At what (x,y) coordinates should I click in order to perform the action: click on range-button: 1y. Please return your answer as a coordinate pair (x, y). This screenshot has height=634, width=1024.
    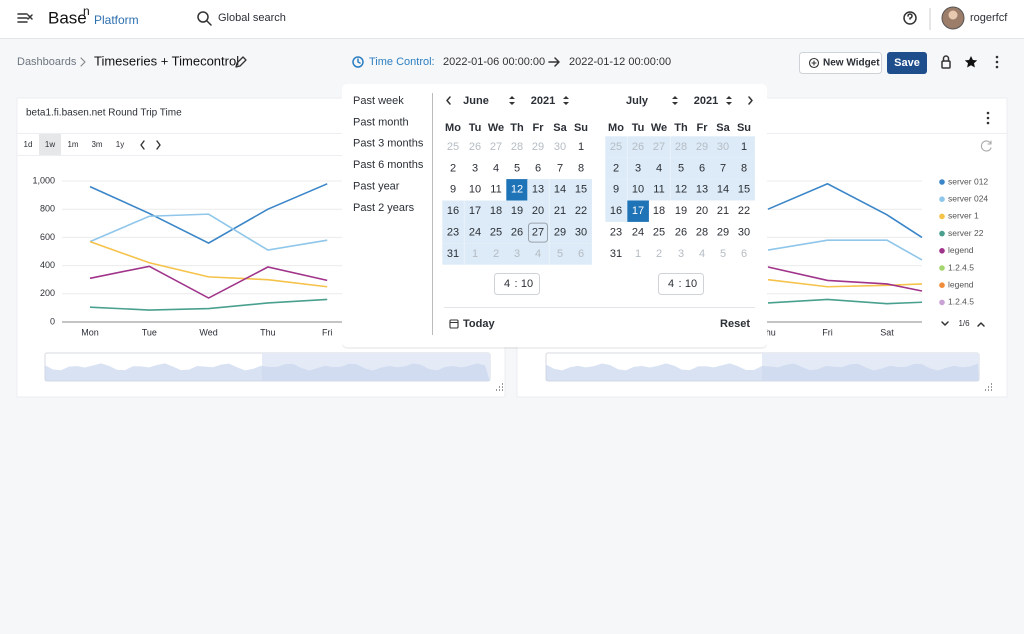
    Looking at the image, I should click on (120, 144).